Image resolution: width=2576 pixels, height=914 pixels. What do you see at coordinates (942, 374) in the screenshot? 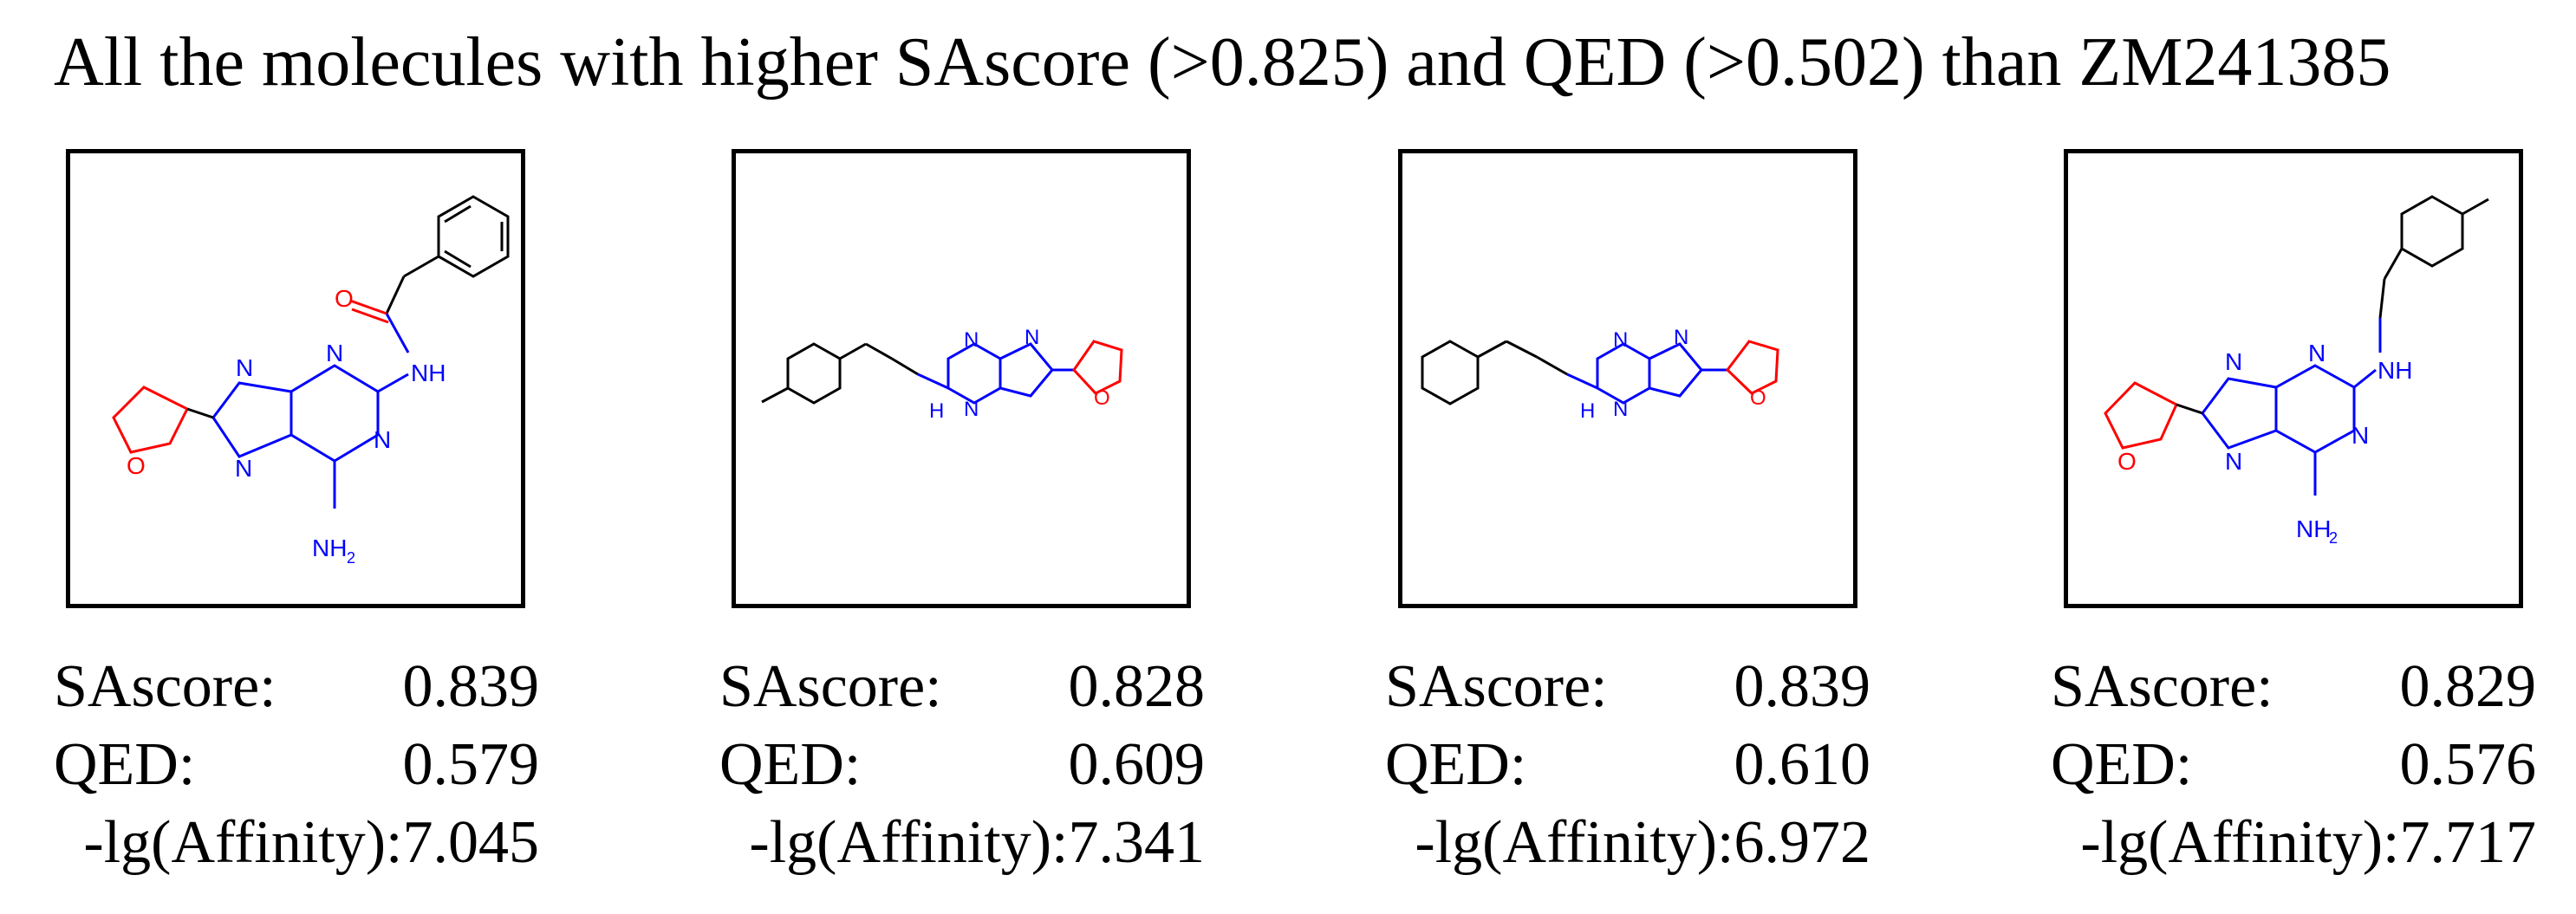
I see `molecule-structure-2: H N N N O` at bounding box center [942, 374].